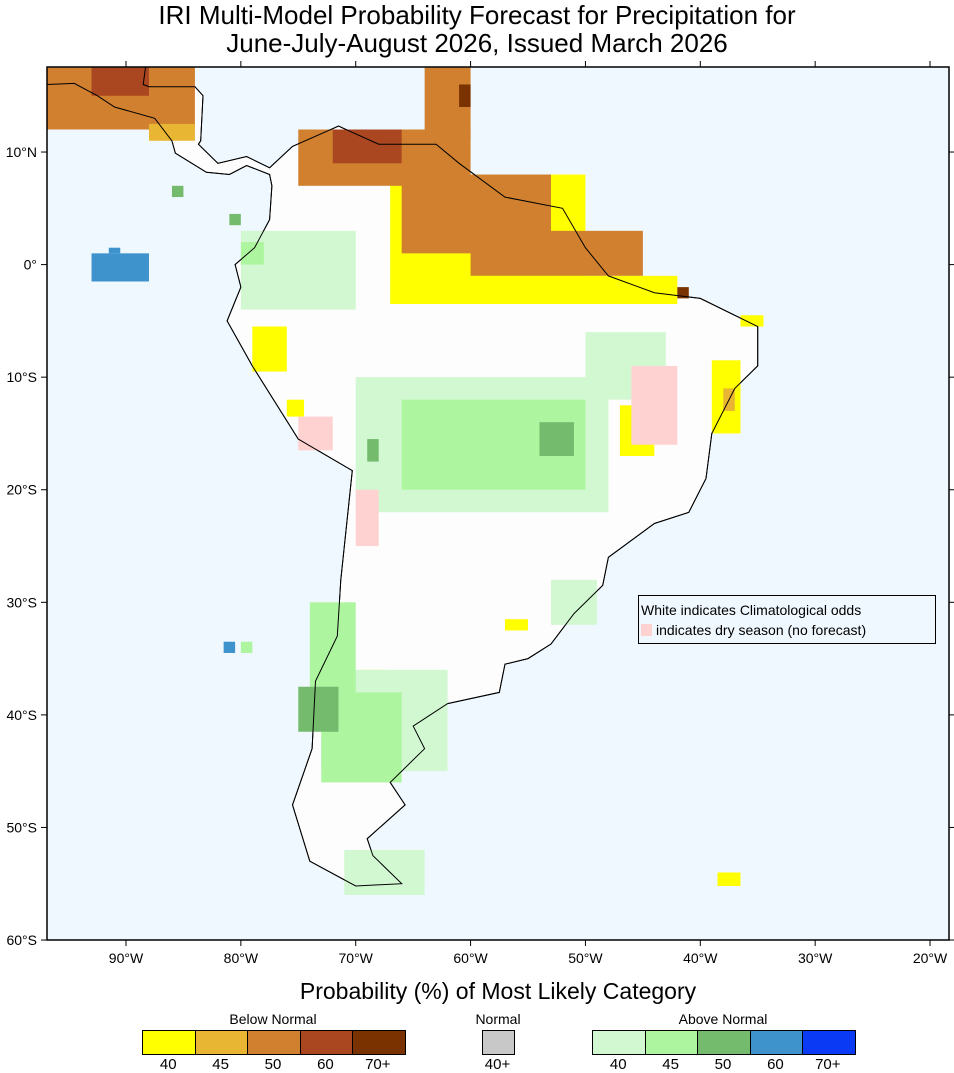 The image size is (954, 1073). I want to click on below-normal-ticks: 40 45 50 60 70+, so click(273, 1064).